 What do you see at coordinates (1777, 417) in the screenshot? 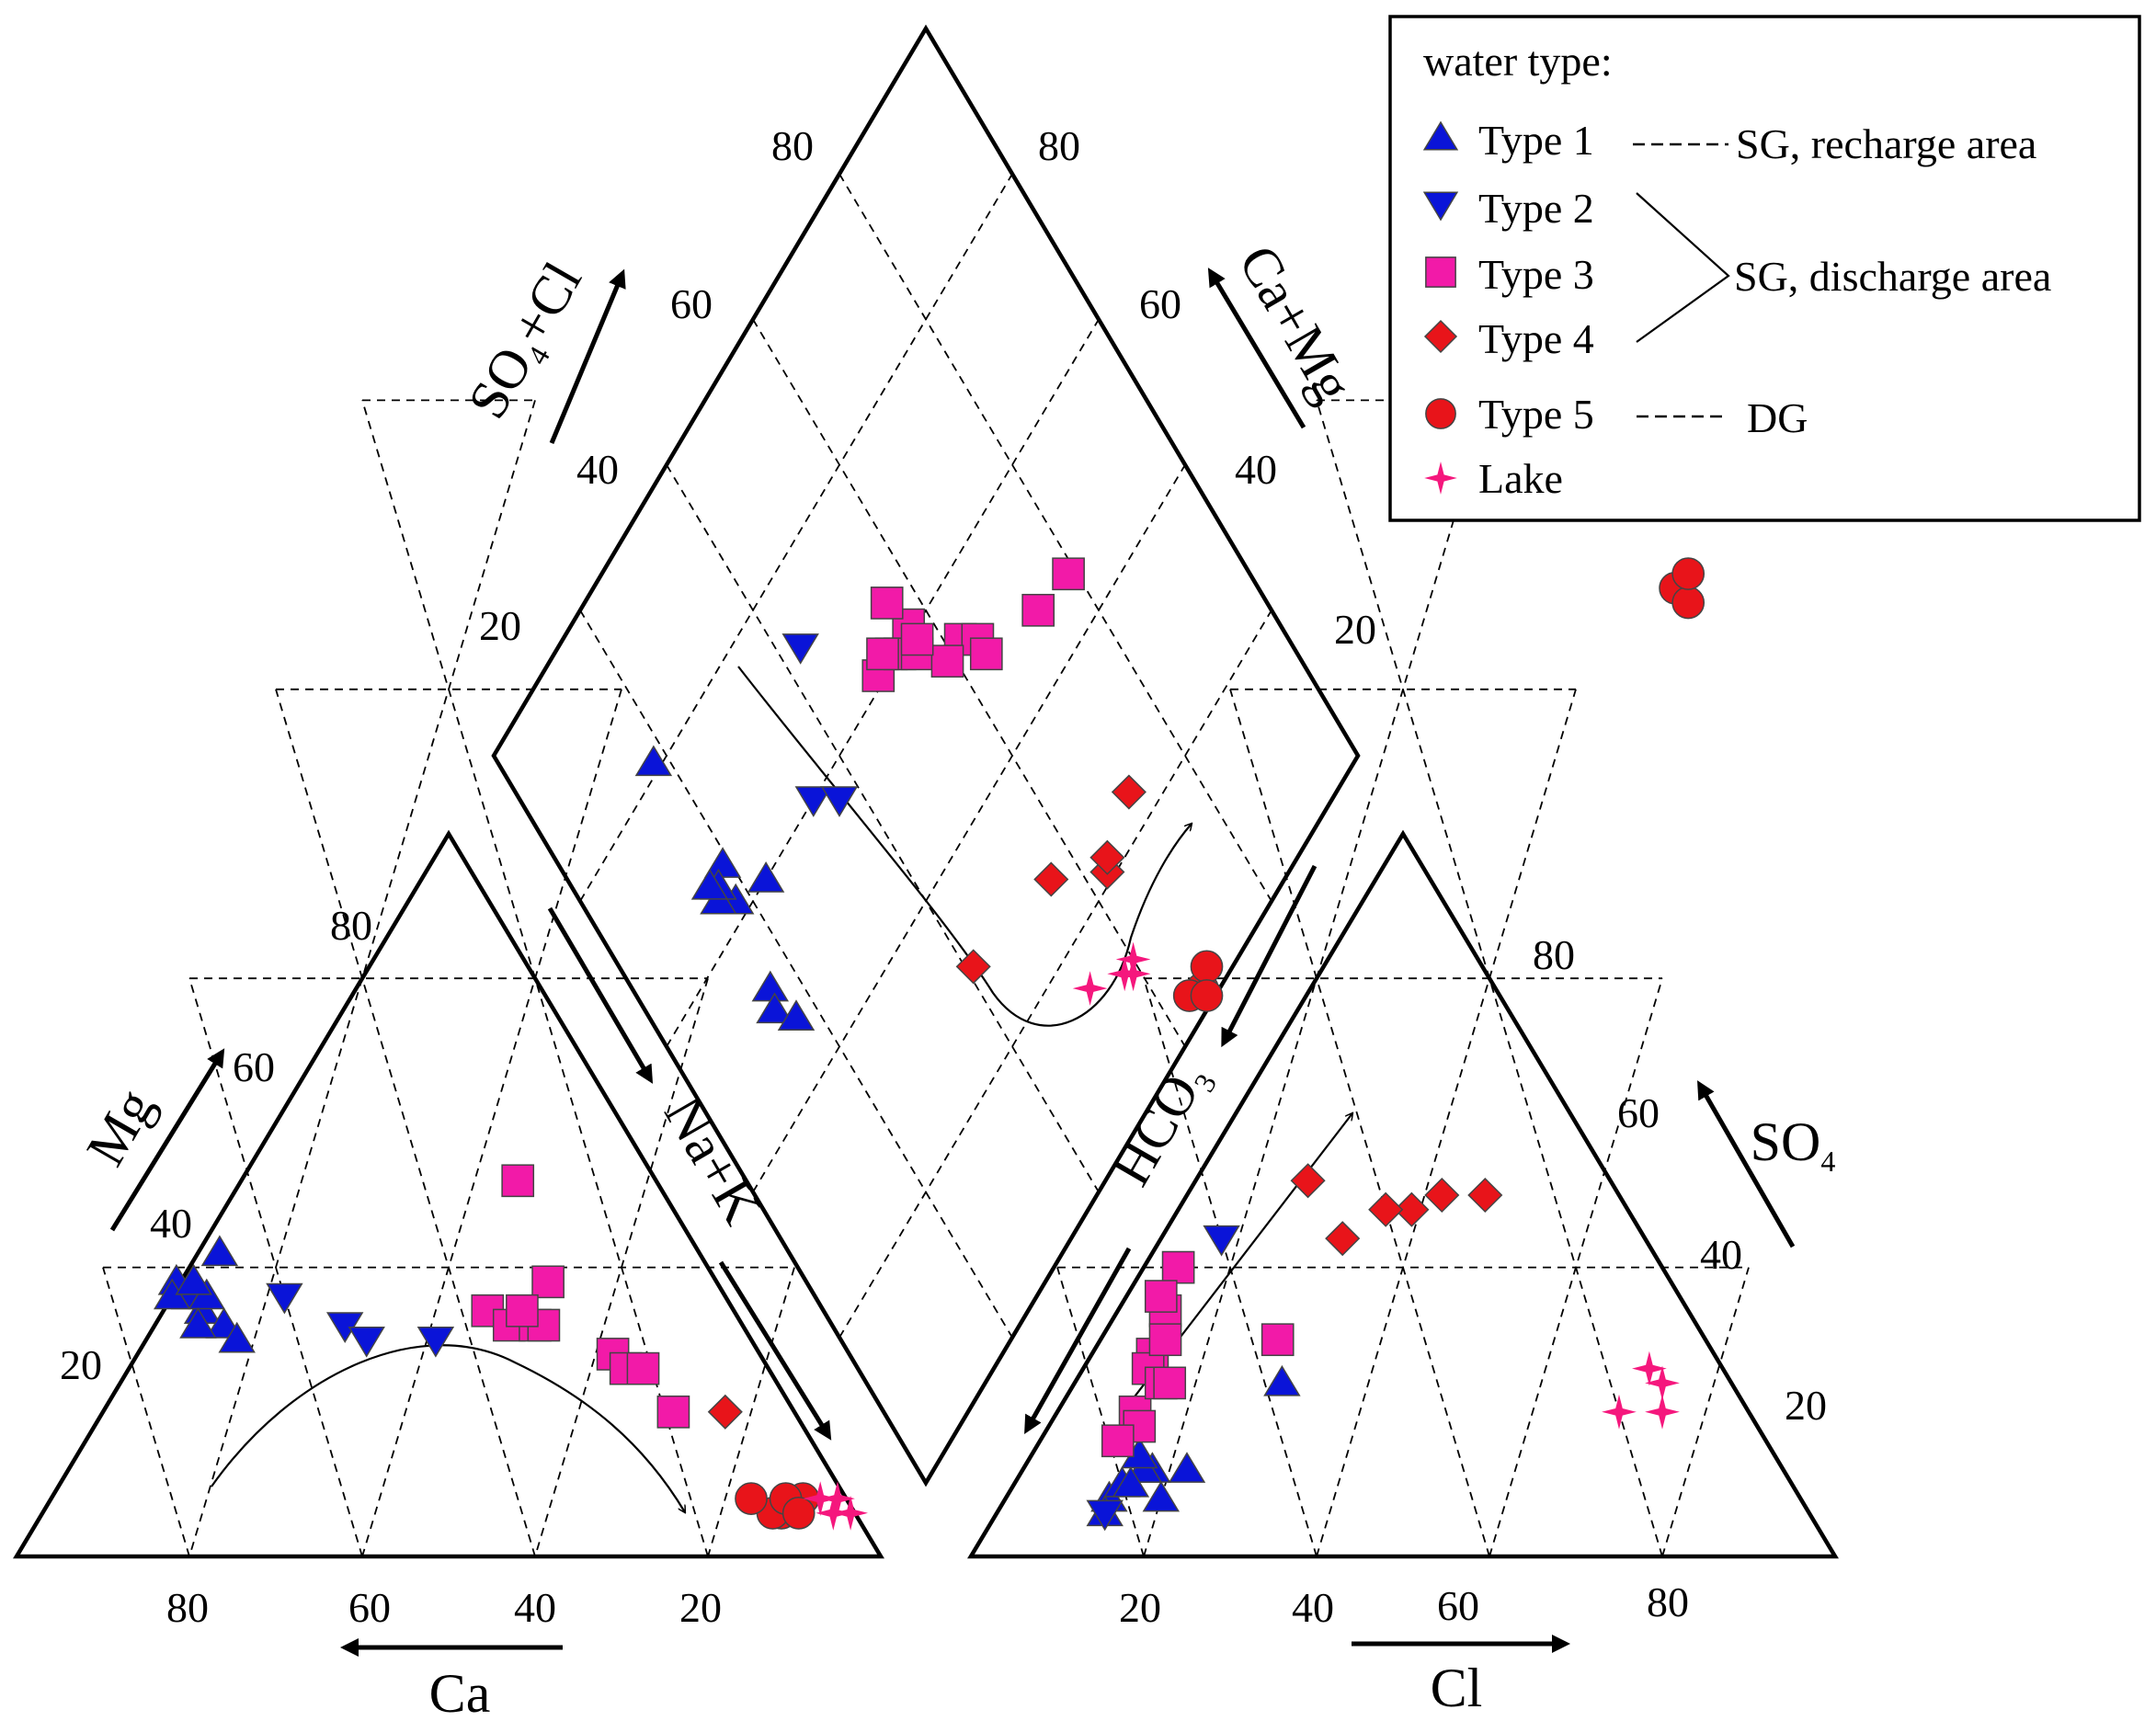
I see `legend-note-dg: DG` at bounding box center [1777, 417].